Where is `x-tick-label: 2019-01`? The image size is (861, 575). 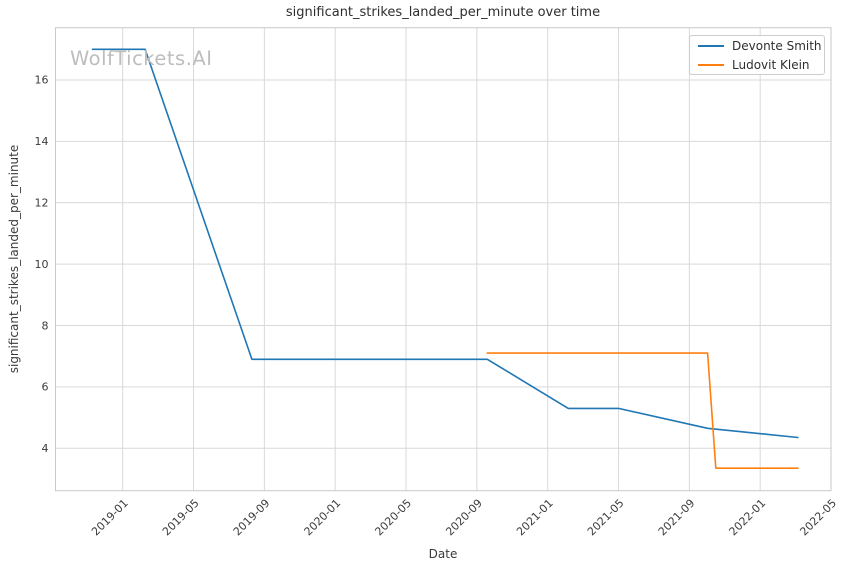 x-tick-label: 2019-01 is located at coordinates (110, 518).